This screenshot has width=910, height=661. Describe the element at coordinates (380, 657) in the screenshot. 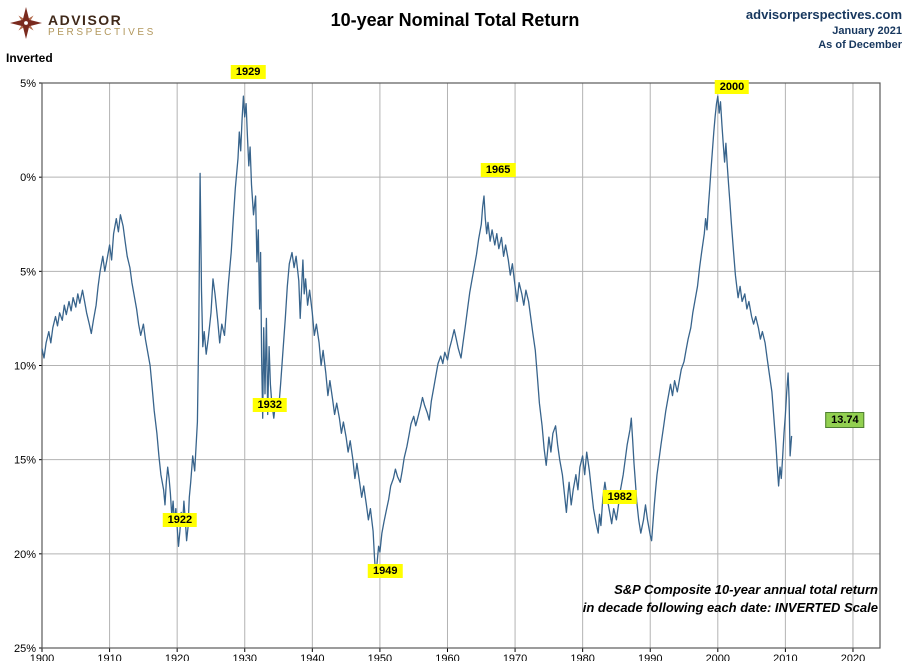

I see `x-tick-label: 1950` at that location.